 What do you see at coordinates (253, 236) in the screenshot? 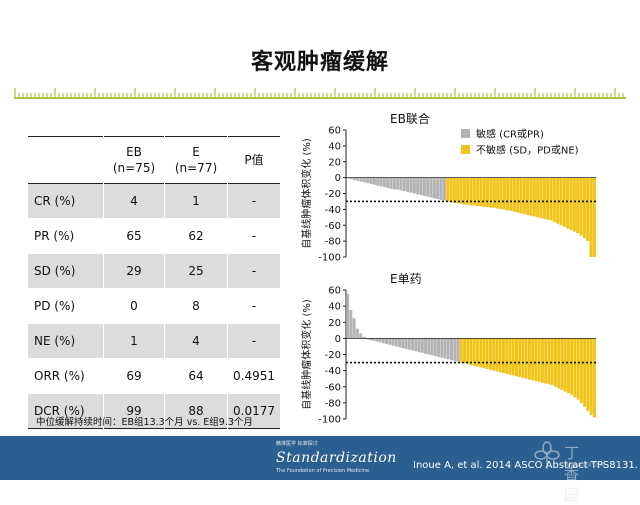
I see `table-cell: -` at bounding box center [253, 236].